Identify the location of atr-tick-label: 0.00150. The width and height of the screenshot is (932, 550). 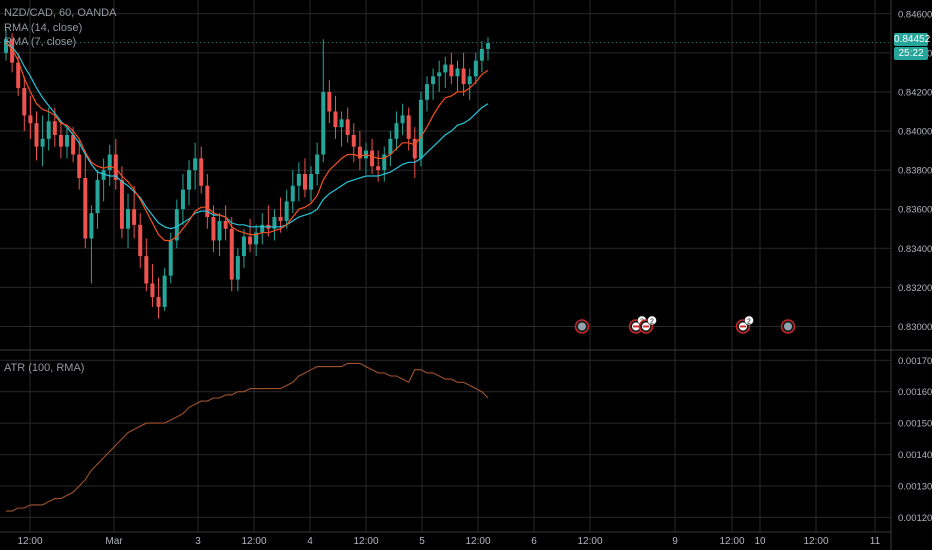
(915, 424).